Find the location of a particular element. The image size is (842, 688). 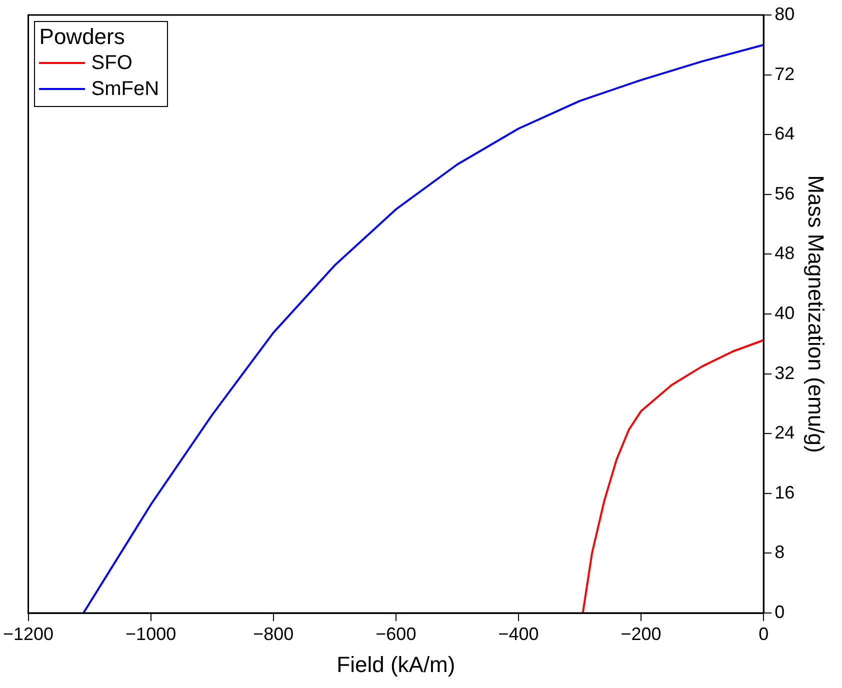

x-tick-label: −1000 is located at coordinates (151, 634).